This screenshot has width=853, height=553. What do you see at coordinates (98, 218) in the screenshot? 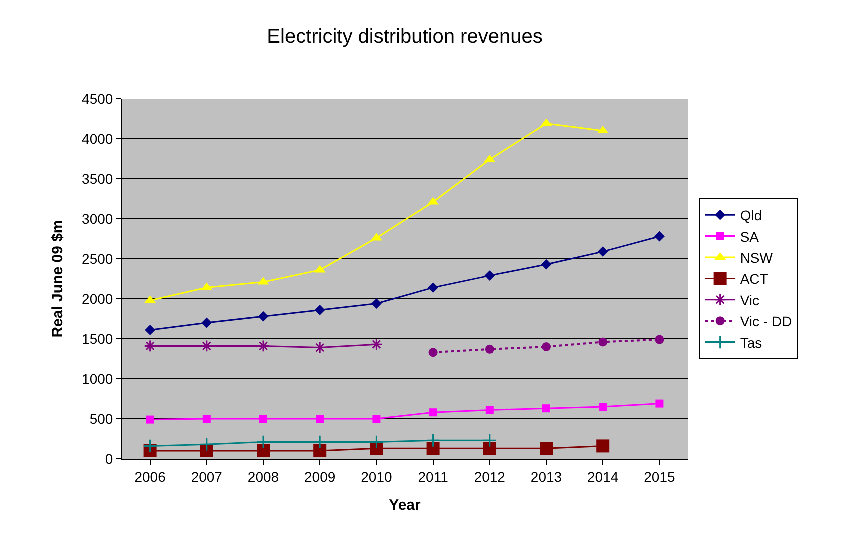
I see `y-tick-label: 3000` at bounding box center [98, 218].